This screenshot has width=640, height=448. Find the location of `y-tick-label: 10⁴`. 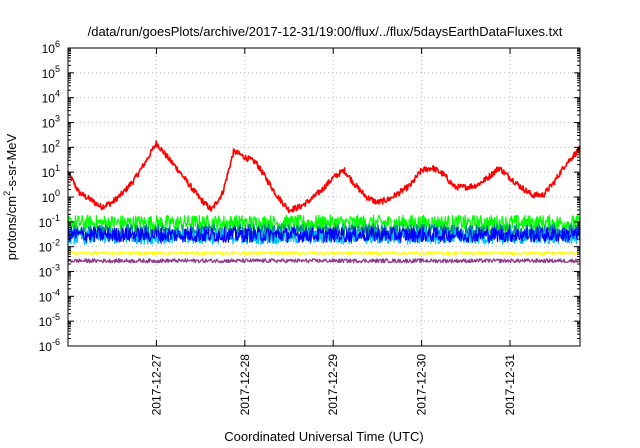

y-tick-label: 10⁴ is located at coordinates (51, 97).